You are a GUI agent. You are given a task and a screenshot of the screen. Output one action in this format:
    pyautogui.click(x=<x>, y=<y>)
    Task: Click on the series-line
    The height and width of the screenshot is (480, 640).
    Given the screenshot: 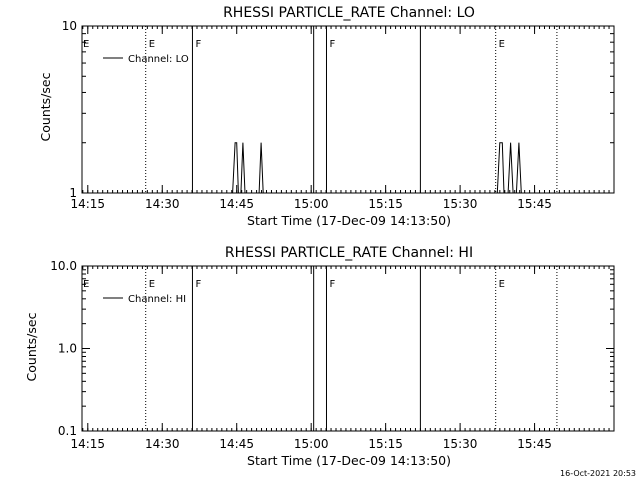 What is the action you would take?
    pyautogui.click(x=377, y=168)
    